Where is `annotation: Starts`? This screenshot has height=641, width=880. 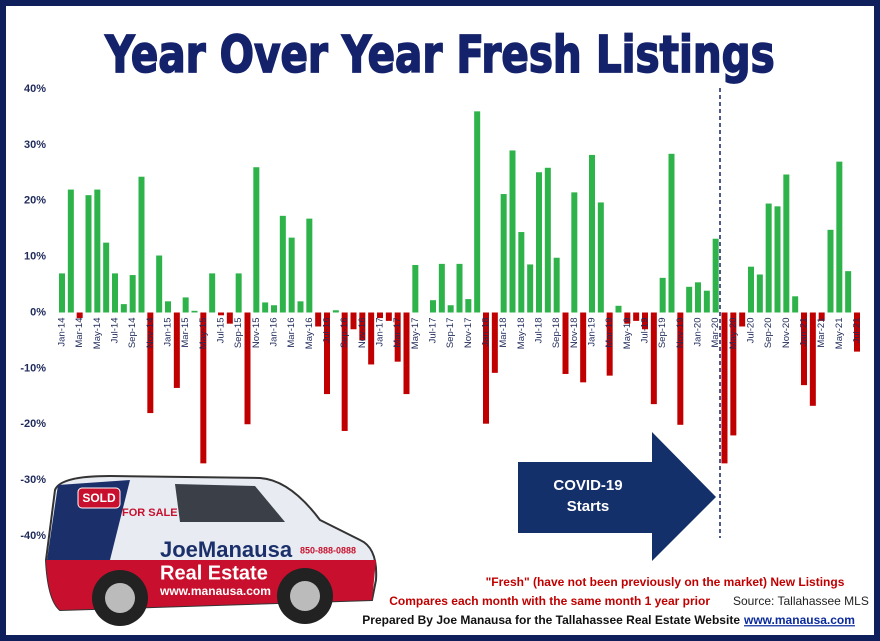 annotation: Starts is located at coordinates (588, 506).